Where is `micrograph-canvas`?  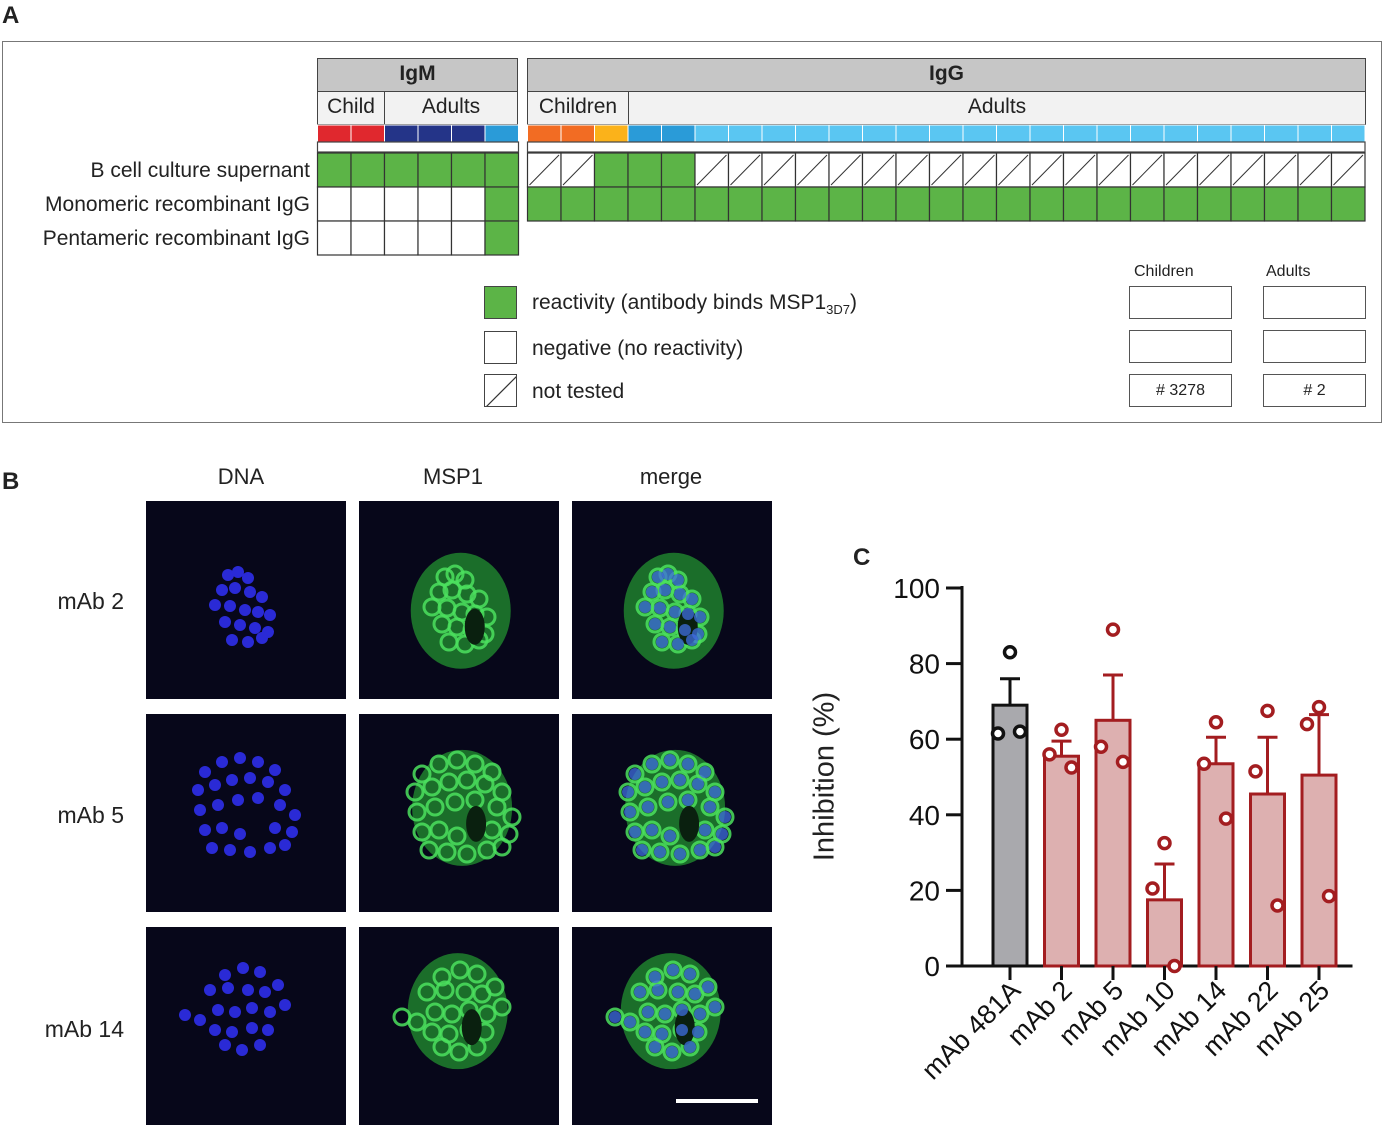 micrograph-canvas is located at coordinates (463, 807).